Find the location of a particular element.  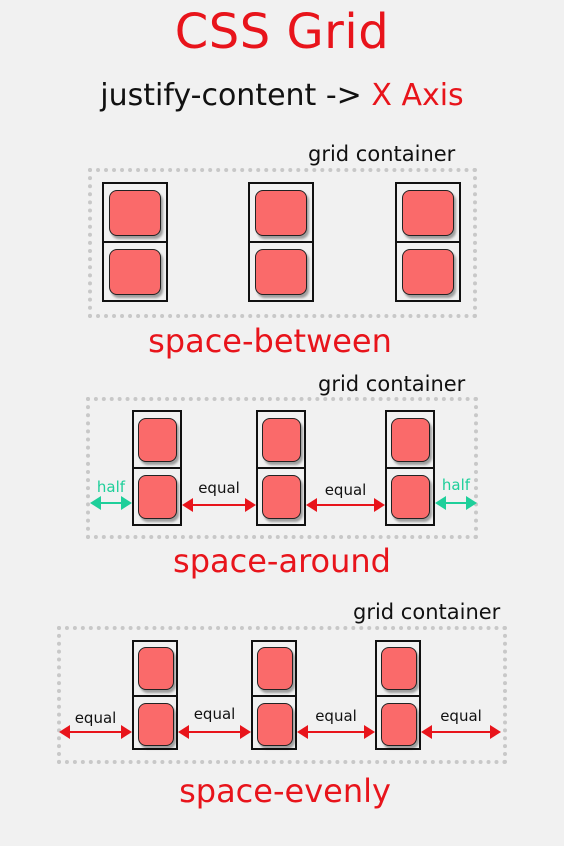

subtitle-axis: X Axis is located at coordinates (417, 95).